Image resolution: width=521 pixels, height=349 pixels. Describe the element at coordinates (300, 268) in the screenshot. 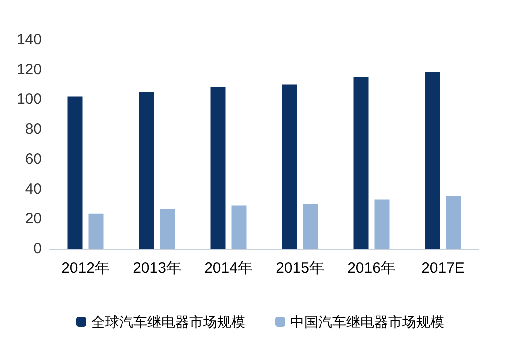

I see `x-tick-label: 2015年` at that location.